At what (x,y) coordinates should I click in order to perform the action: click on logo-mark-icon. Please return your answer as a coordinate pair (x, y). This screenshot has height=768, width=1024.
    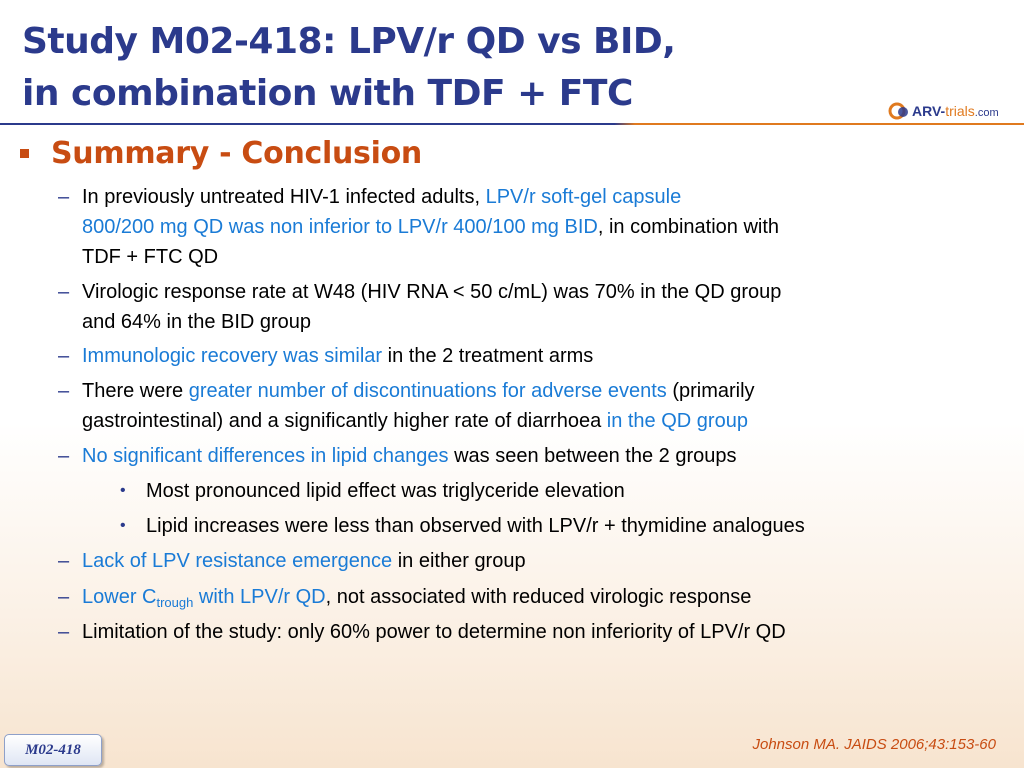
    Looking at the image, I should click on (898, 111).